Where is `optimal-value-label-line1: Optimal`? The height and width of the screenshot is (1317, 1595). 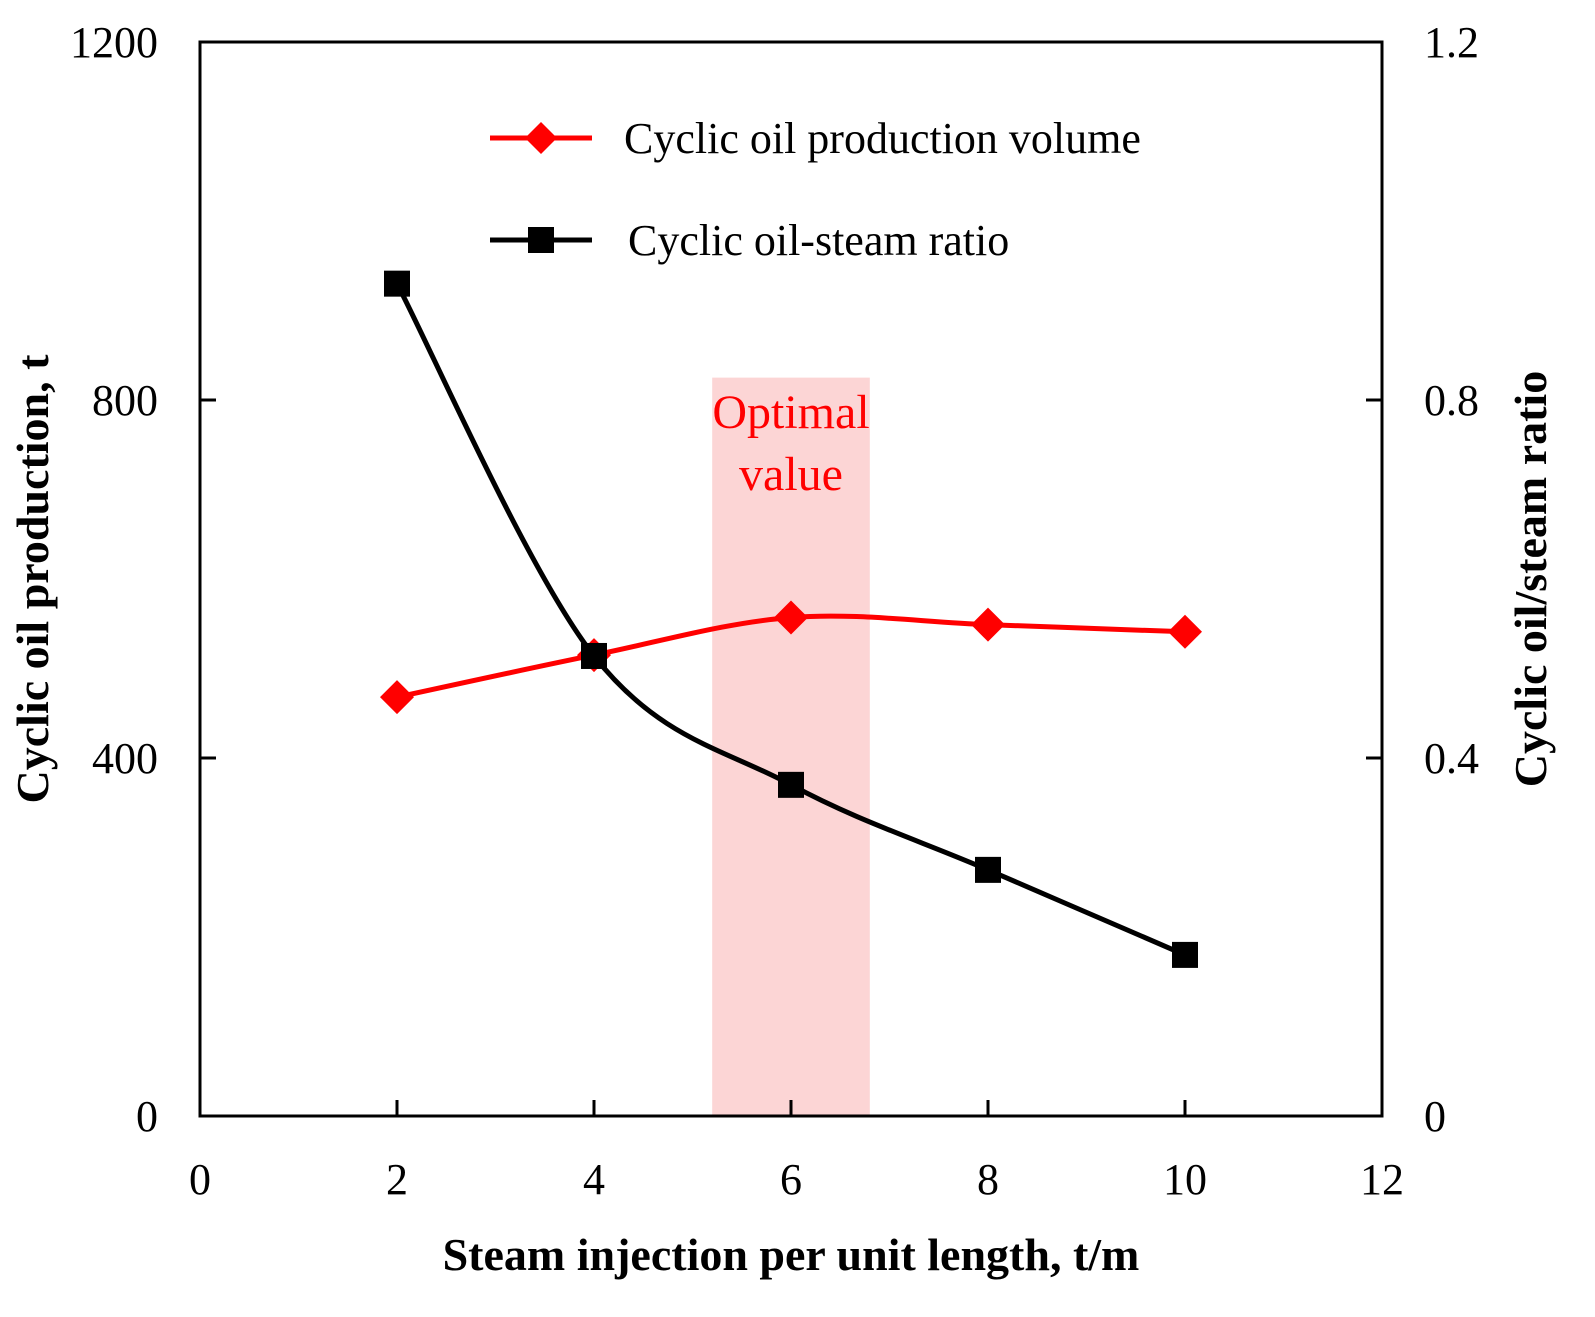
optimal-value-label-line1: Optimal is located at coordinates (790, 412).